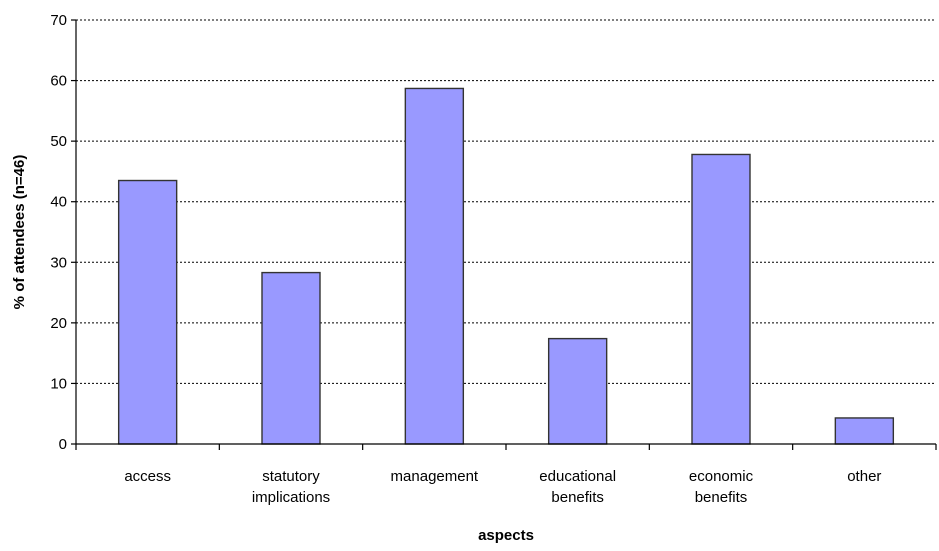  What do you see at coordinates (58, 262) in the screenshot?
I see `y-tick-label: 30` at bounding box center [58, 262].